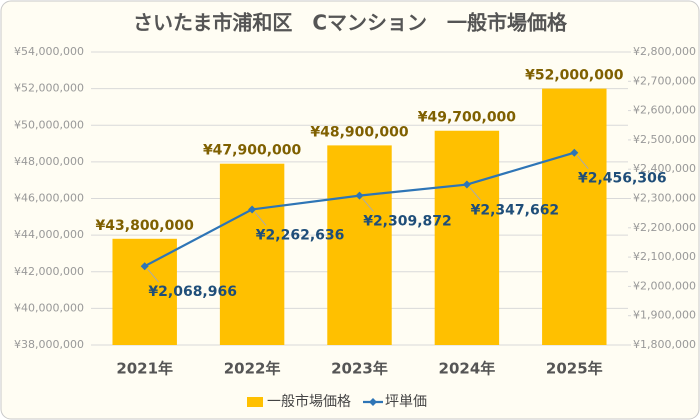 The image size is (700, 420). What do you see at coordinates (252, 151) in the screenshot?
I see `bar-value-label: ¥47,900,000` at bounding box center [252, 151].